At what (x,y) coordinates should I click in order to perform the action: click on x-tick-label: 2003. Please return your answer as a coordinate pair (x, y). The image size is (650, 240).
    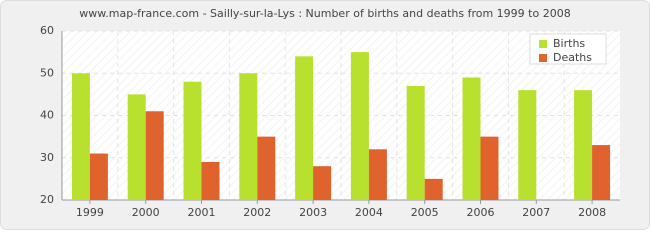
    Looking at the image, I should click on (313, 212).